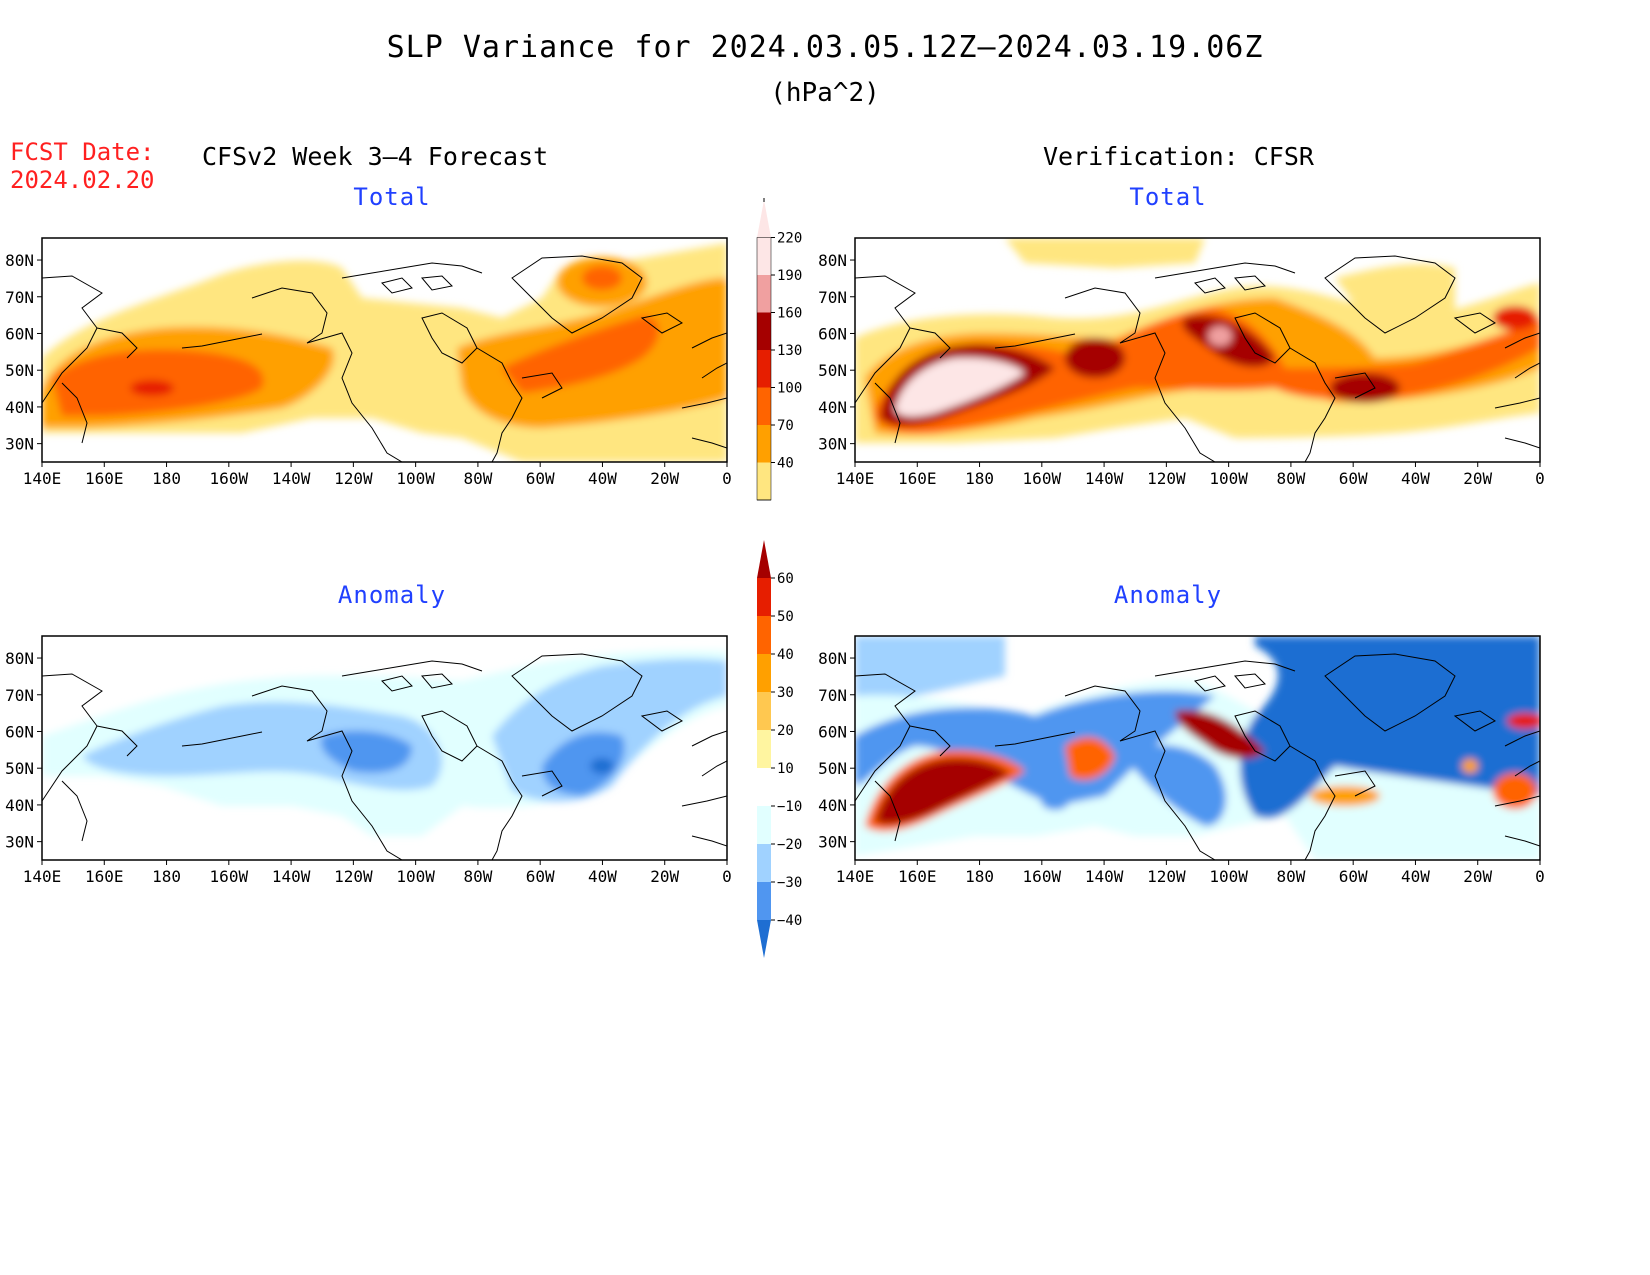 This screenshot has height=1275, width=1650. Describe the element at coordinates (785, 426) in the screenshot. I see `colorbar-label: 70` at that location.